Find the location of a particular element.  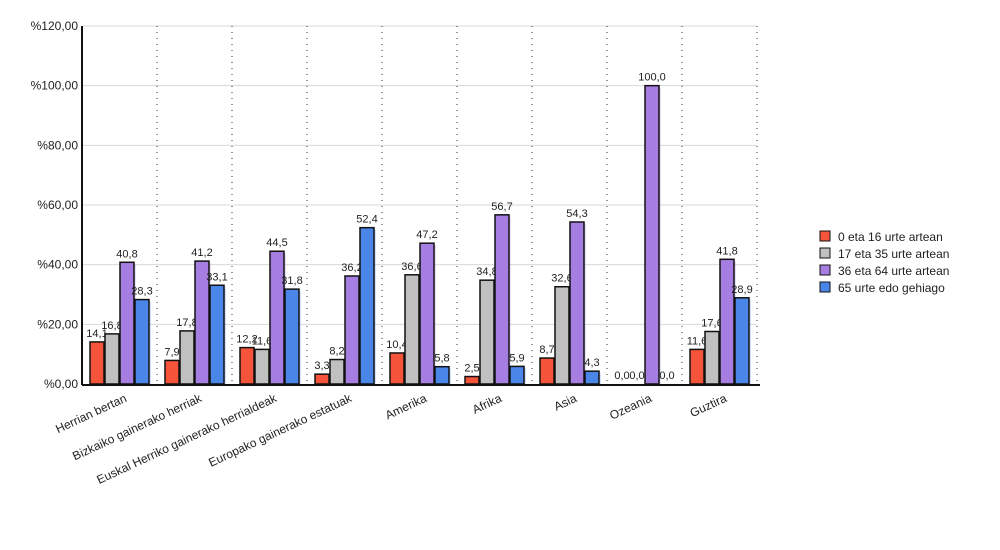

y-tick-label: %60,00 is located at coordinates (57, 205).